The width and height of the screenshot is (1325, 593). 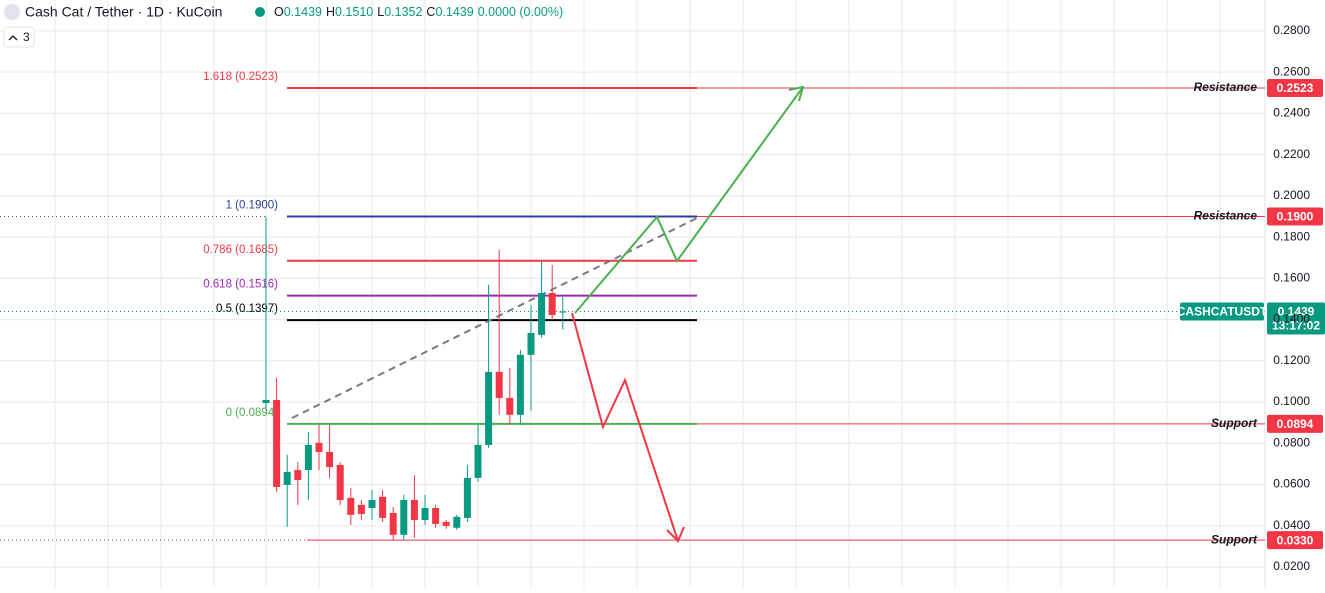 I want to click on ohlc-value: 0.1510, so click(x=354, y=12).